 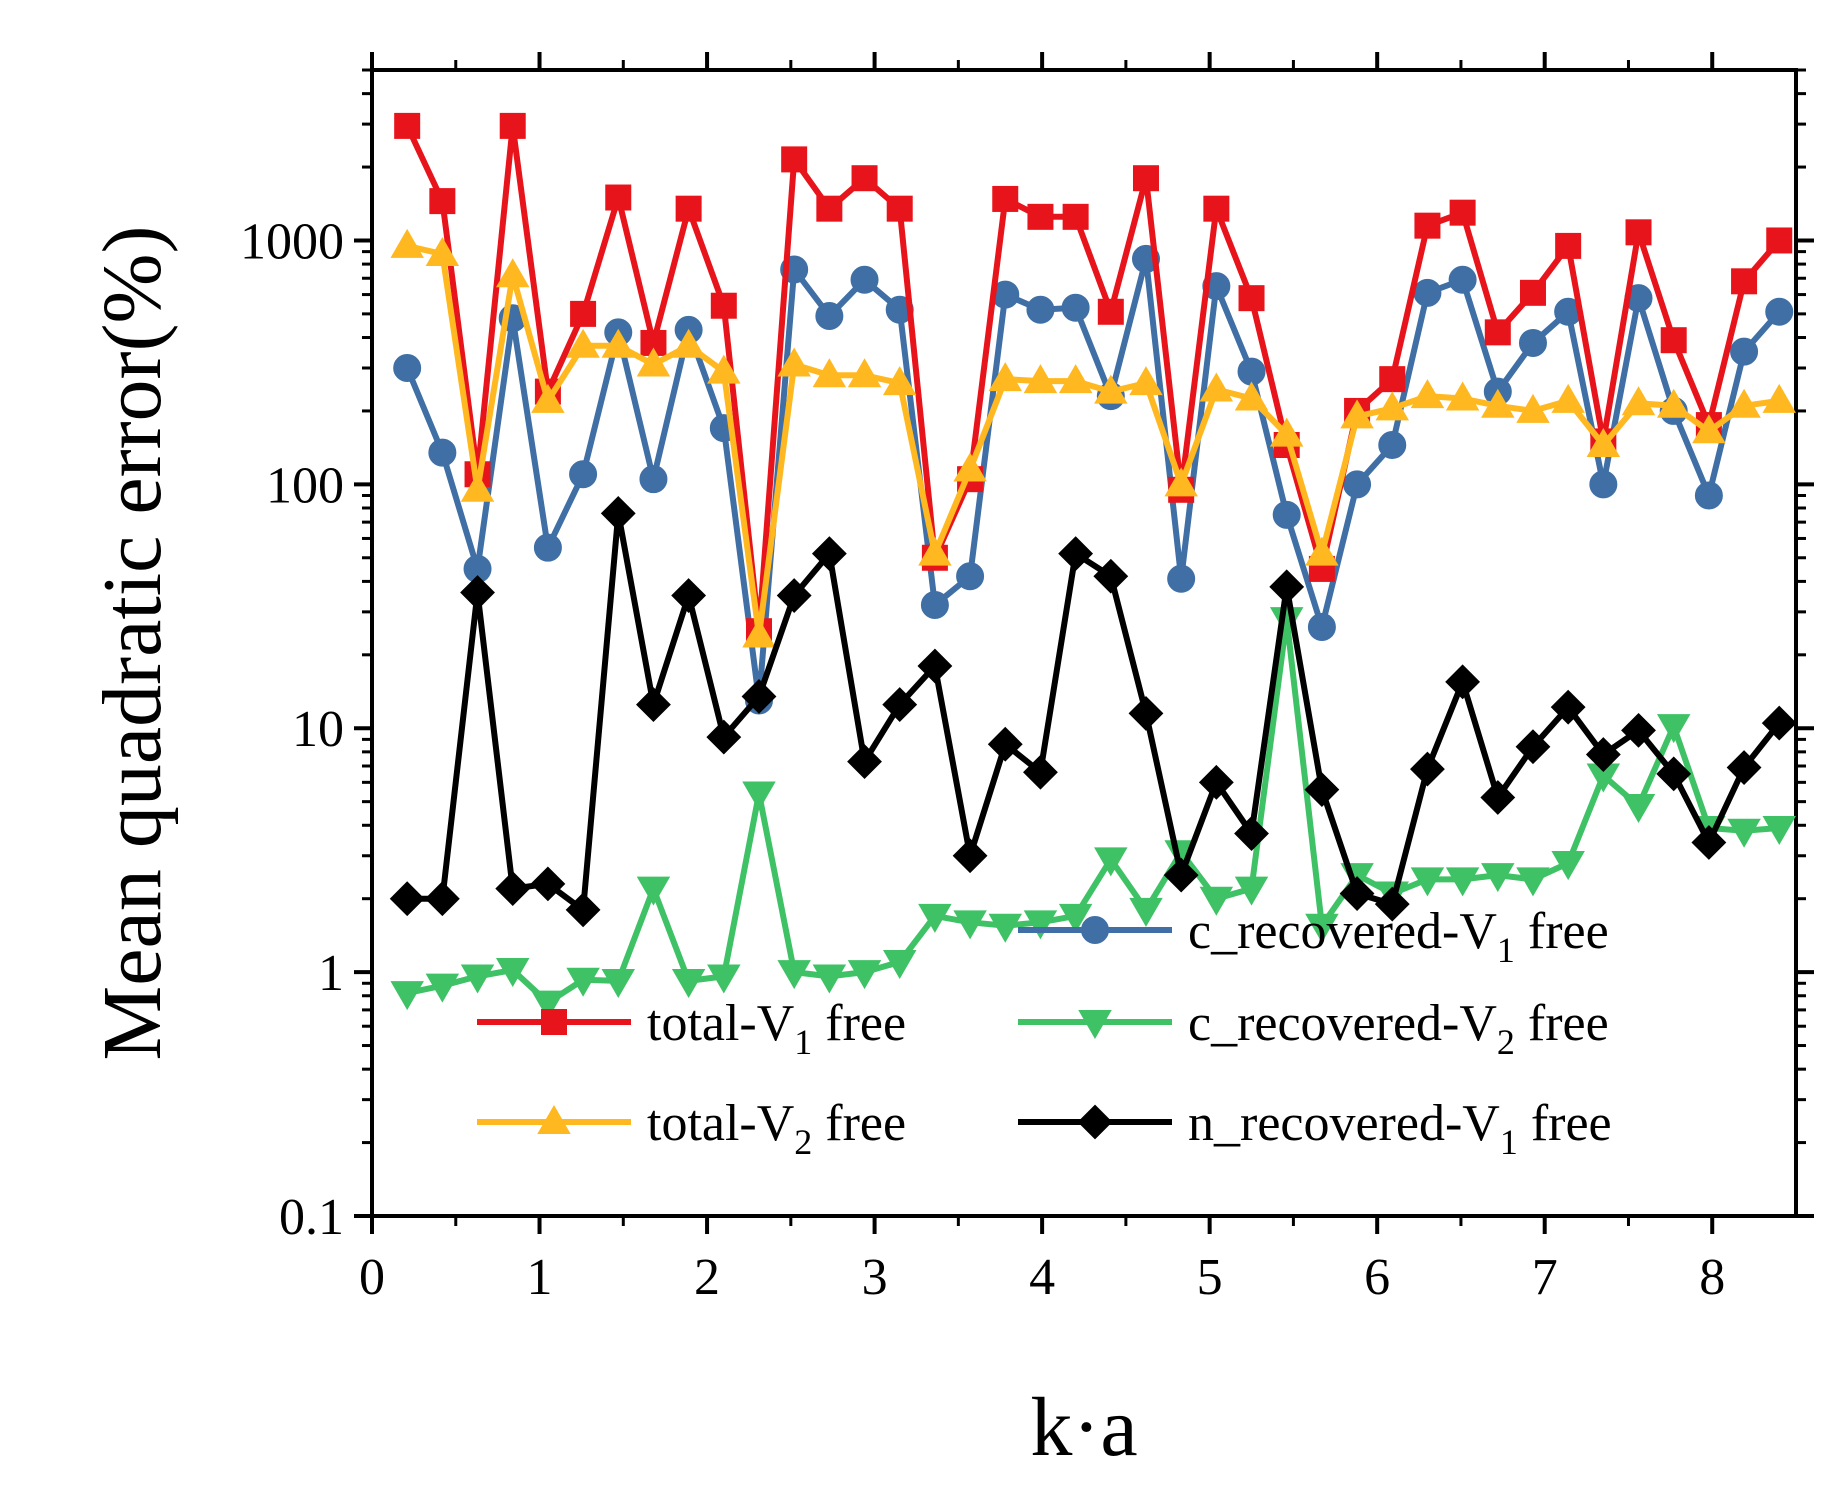 What do you see at coordinates (1083, 1427) in the screenshot?
I see `x-axis-title: k·a` at bounding box center [1083, 1427].